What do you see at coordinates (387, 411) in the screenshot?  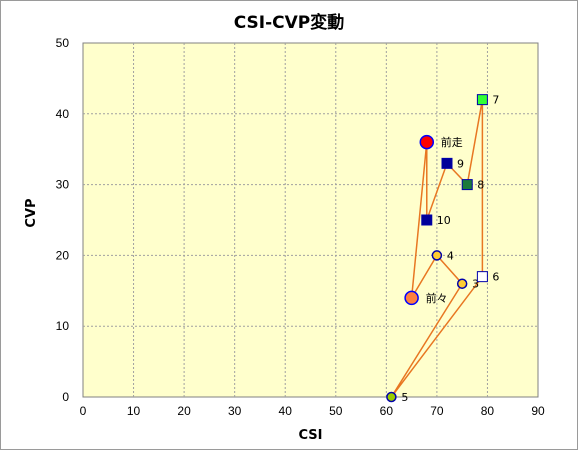 I see `x-tick-label: 60` at bounding box center [387, 411].